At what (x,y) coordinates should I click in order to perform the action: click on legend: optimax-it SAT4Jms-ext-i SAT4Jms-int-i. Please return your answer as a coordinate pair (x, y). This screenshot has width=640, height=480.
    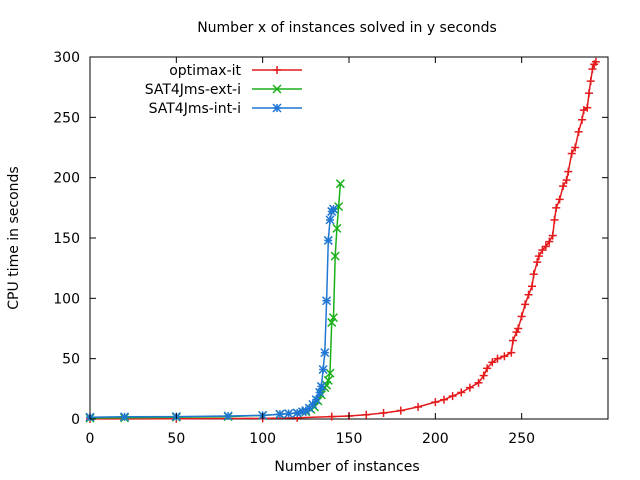
    Looking at the image, I should click on (223, 90).